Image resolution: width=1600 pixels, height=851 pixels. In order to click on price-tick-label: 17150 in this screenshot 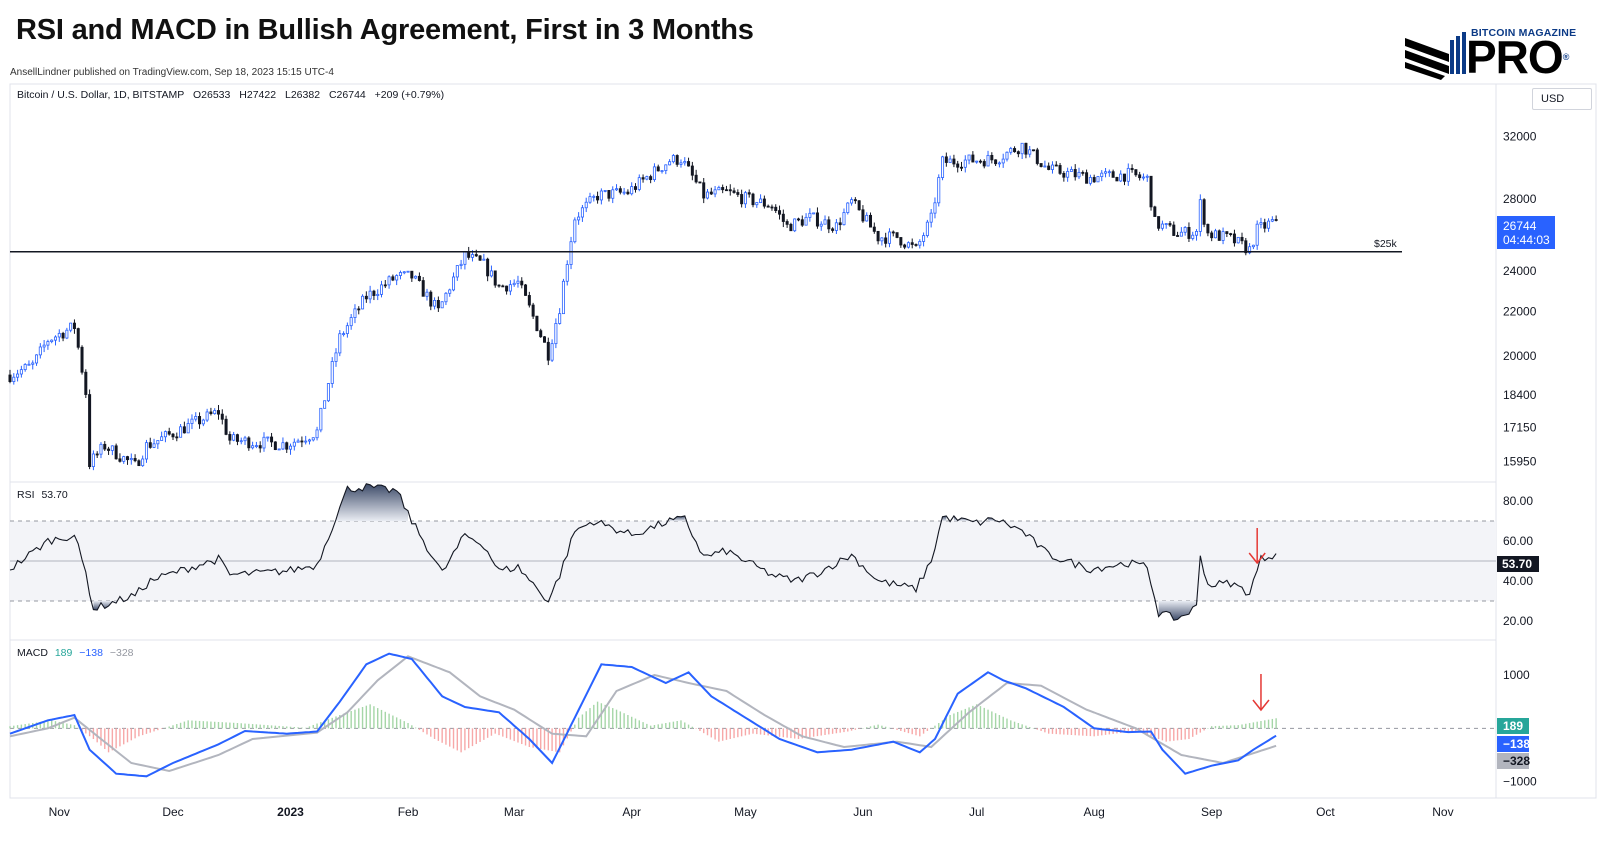, I will do `click(1520, 428)`.